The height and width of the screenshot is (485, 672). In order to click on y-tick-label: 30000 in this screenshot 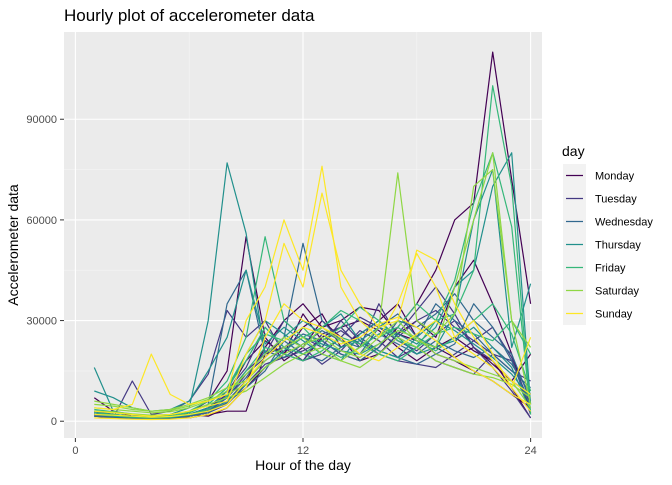, I will do `click(41, 322)`.